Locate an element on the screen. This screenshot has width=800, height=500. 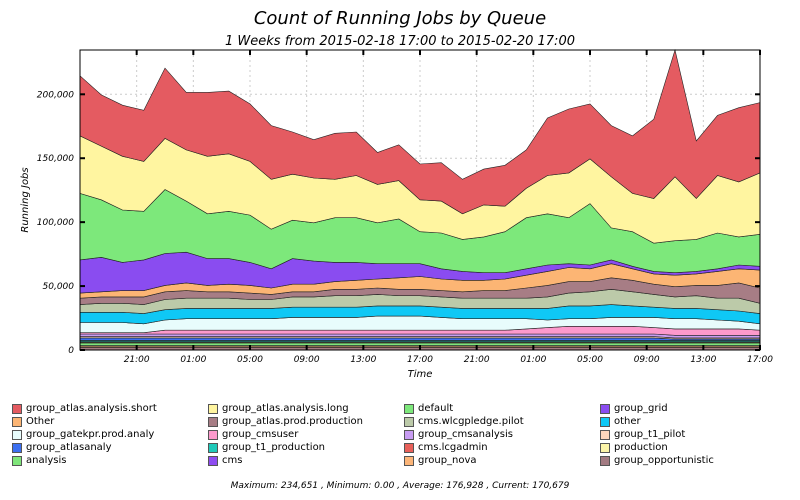
legend-item-production: production is located at coordinates (698, 447).